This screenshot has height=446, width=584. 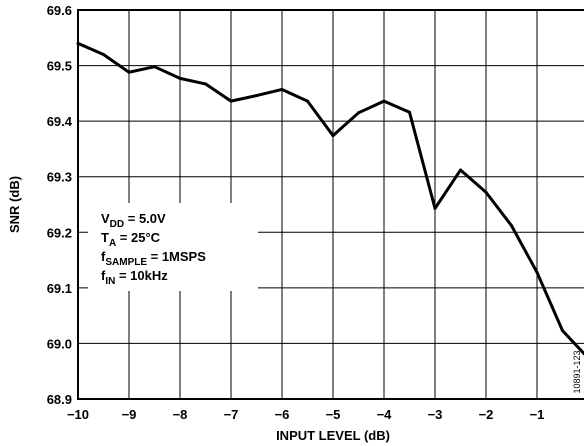 I want to click on x-tick-label: −8, so click(x=180, y=414).